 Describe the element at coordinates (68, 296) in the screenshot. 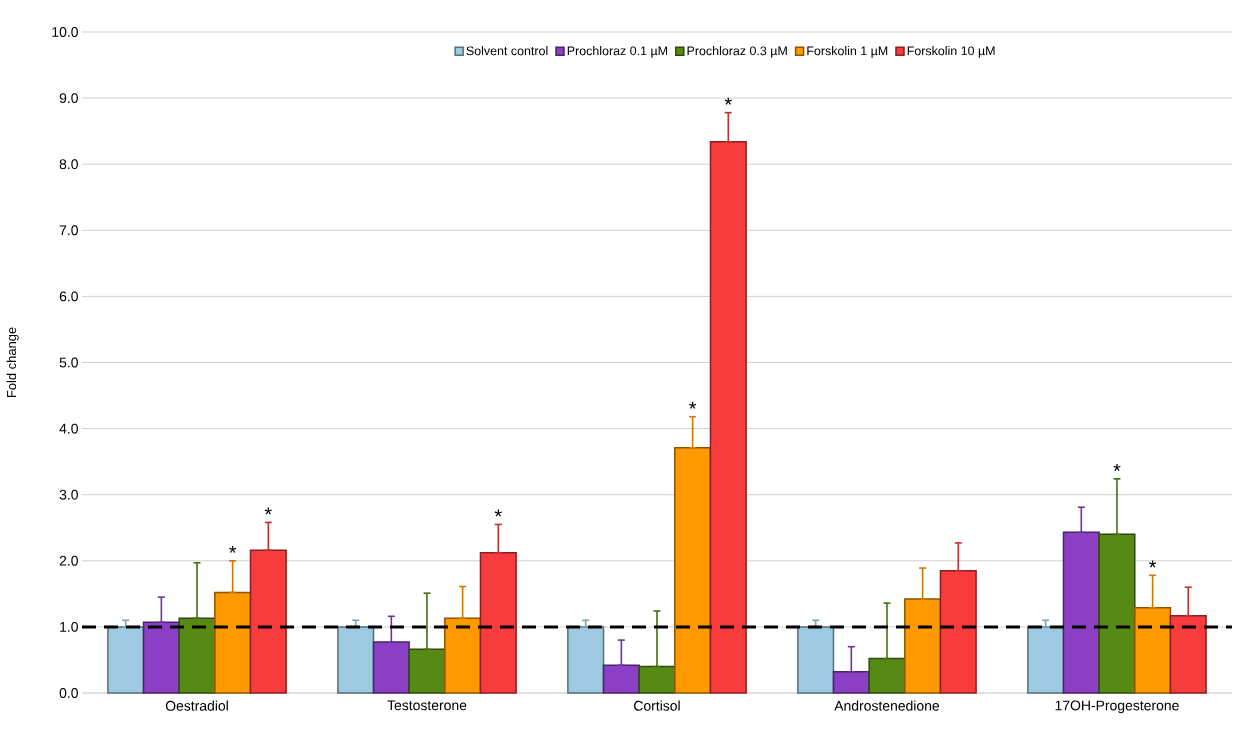

I see `y-tick-label: 6.0` at that location.